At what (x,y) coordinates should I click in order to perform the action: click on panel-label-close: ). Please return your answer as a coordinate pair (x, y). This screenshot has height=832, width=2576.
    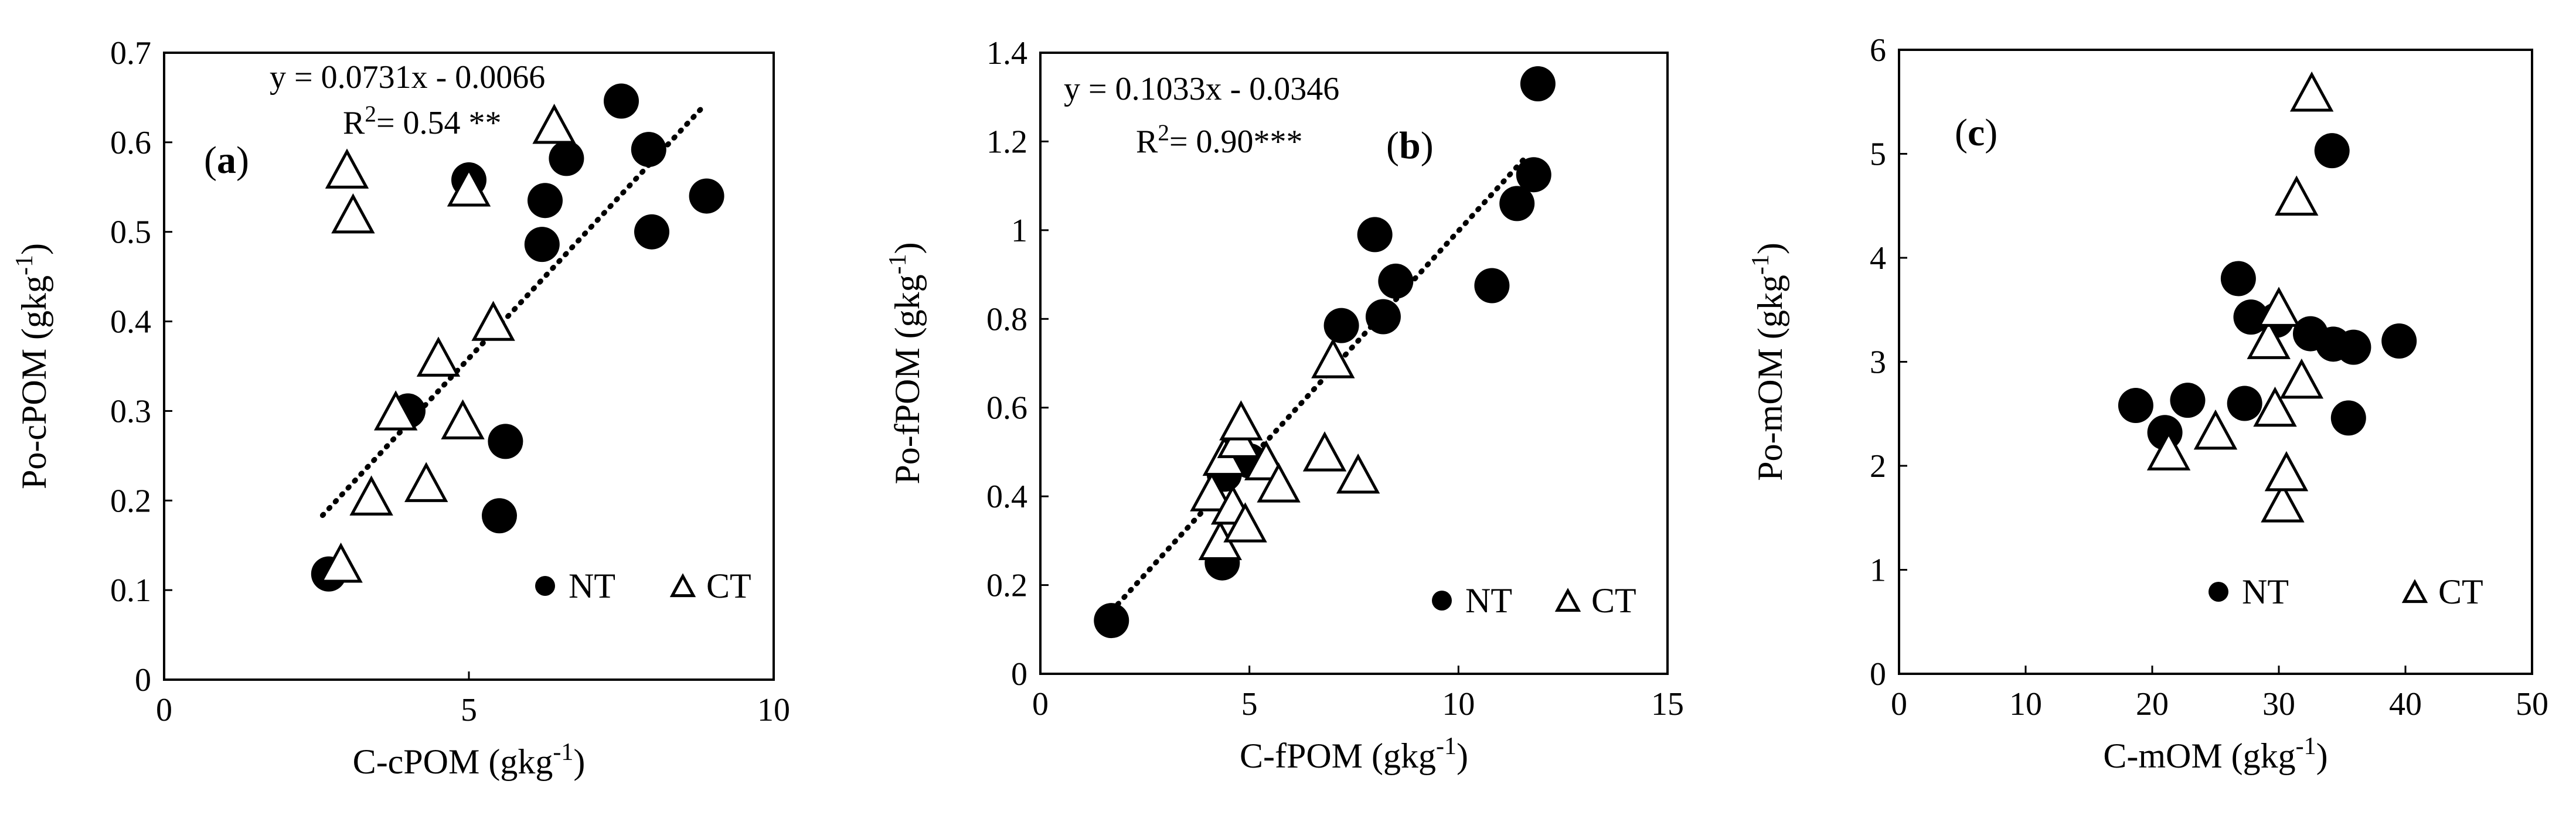
    Looking at the image, I should click on (1991, 132).